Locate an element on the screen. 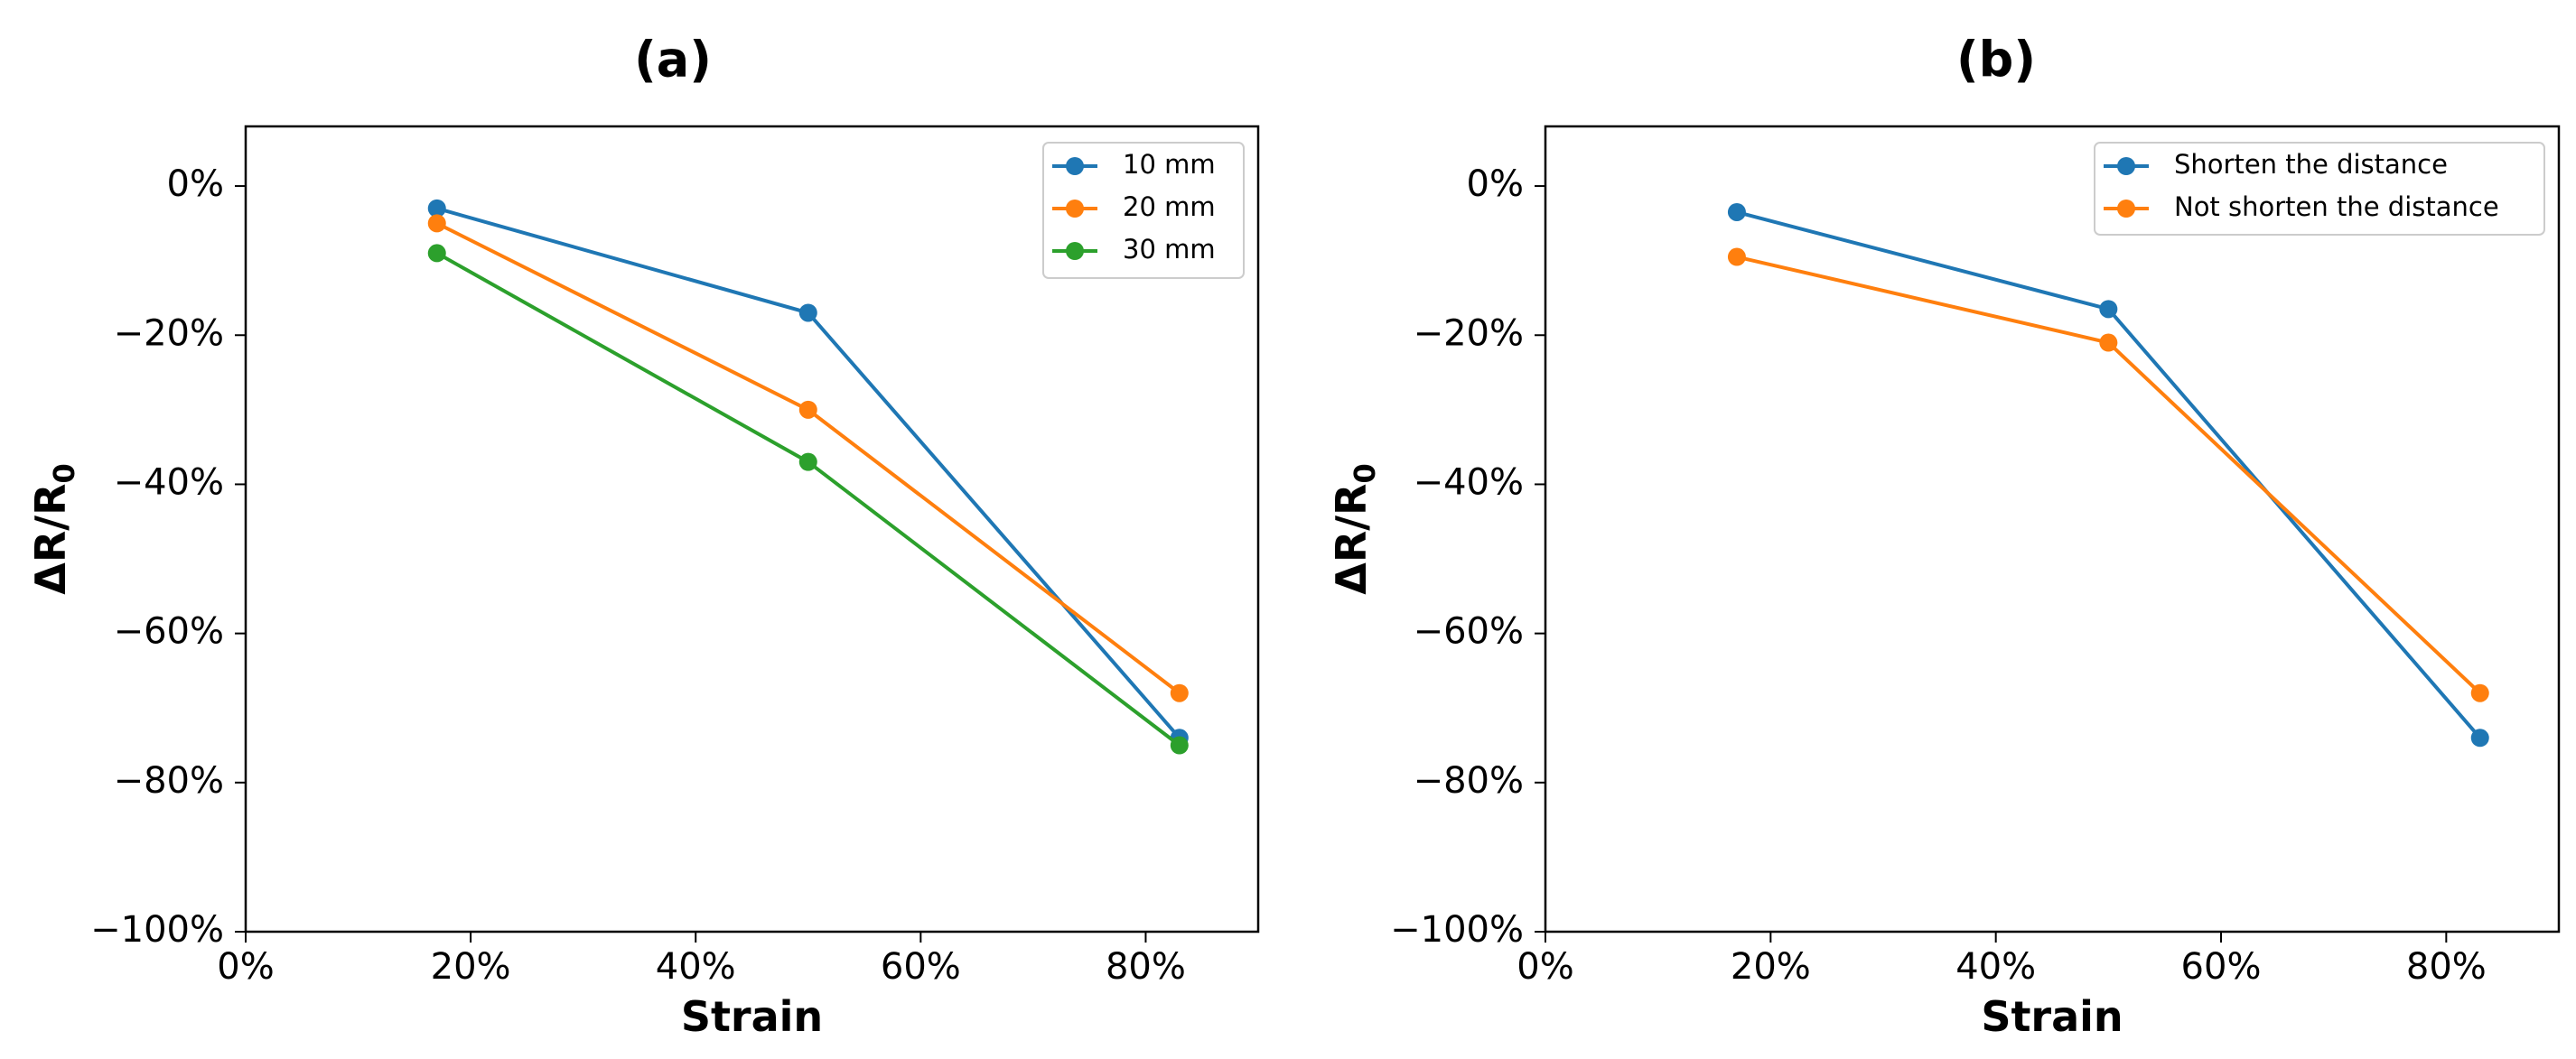  legend-label: Shorten the distance is located at coordinates (2311, 164).